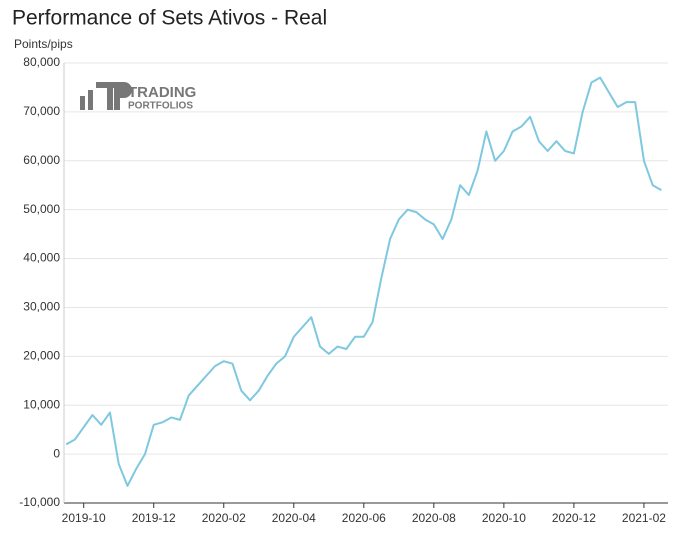 Image resolution: width=689 pixels, height=533 pixels. Describe the element at coordinates (41, 258) in the screenshot. I see `y-tick-label: 40,000` at that location.